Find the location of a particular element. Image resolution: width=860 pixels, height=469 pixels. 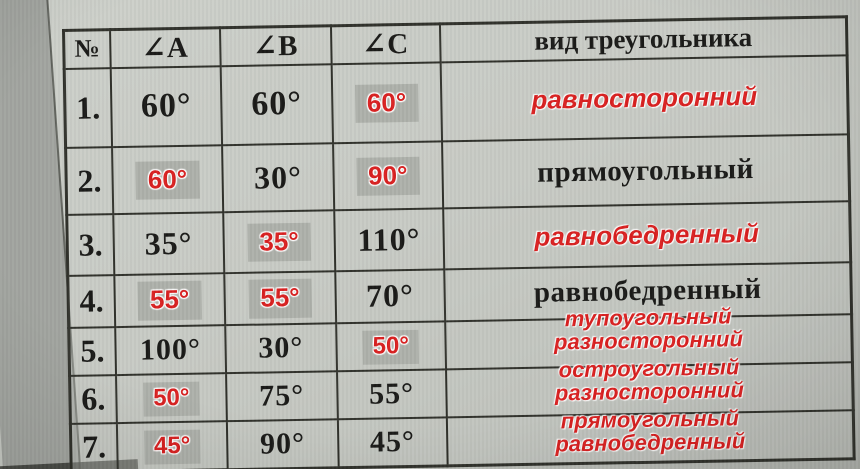

triangle-kind-answer: равносторонний is located at coordinates (644, 97).